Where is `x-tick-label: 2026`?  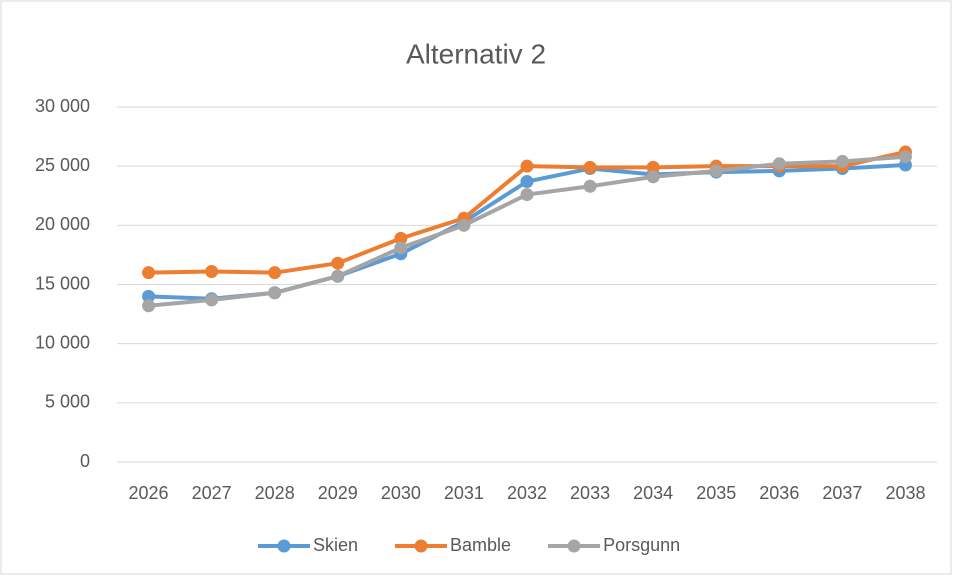
x-tick-label: 2026 is located at coordinates (149, 493).